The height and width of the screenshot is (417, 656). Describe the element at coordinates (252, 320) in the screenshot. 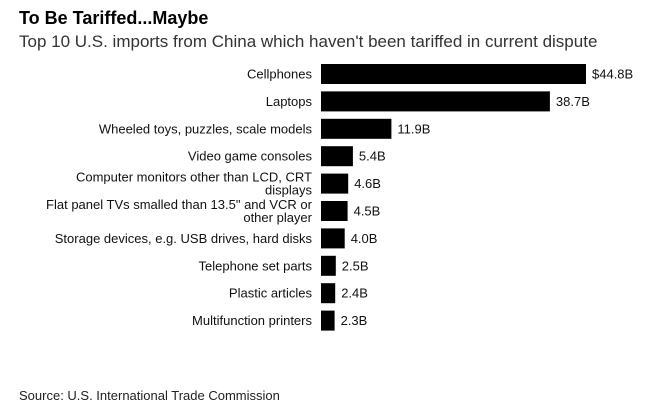

I see `category-label-9: Multifunction printers` at that location.